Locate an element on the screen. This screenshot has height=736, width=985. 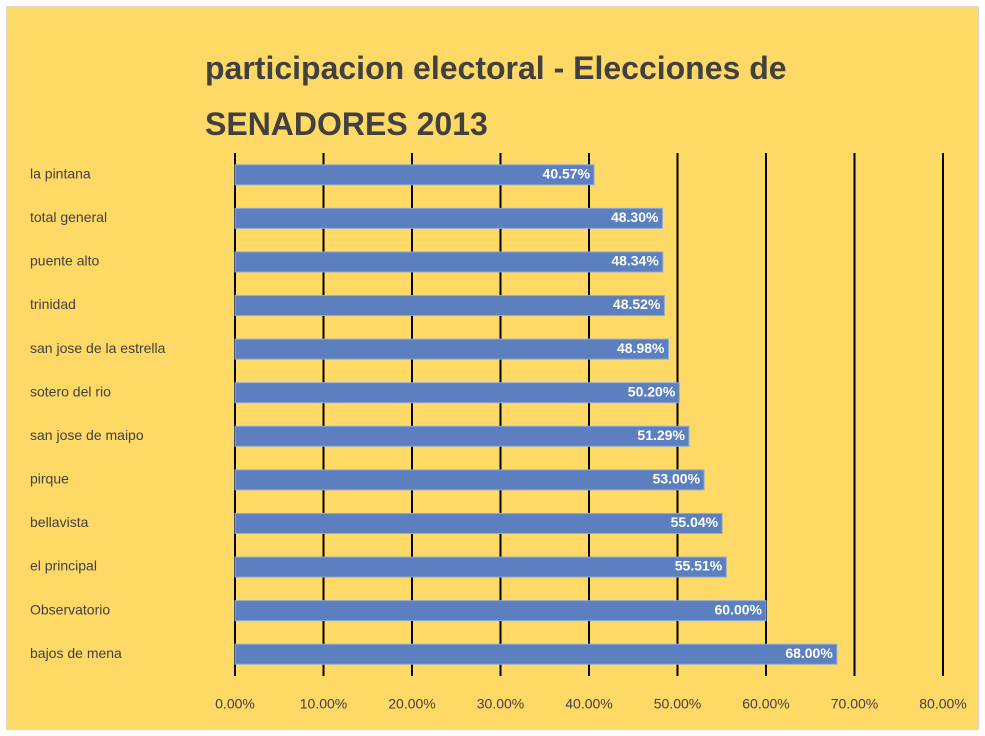
data-label: 68.00% is located at coordinates (809, 653).